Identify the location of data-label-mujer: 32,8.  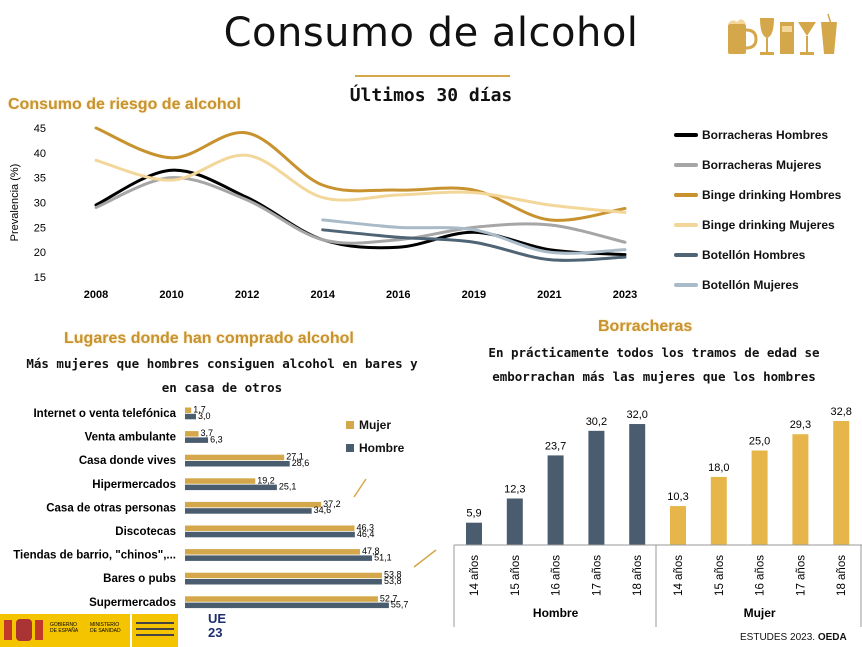
(840, 412).